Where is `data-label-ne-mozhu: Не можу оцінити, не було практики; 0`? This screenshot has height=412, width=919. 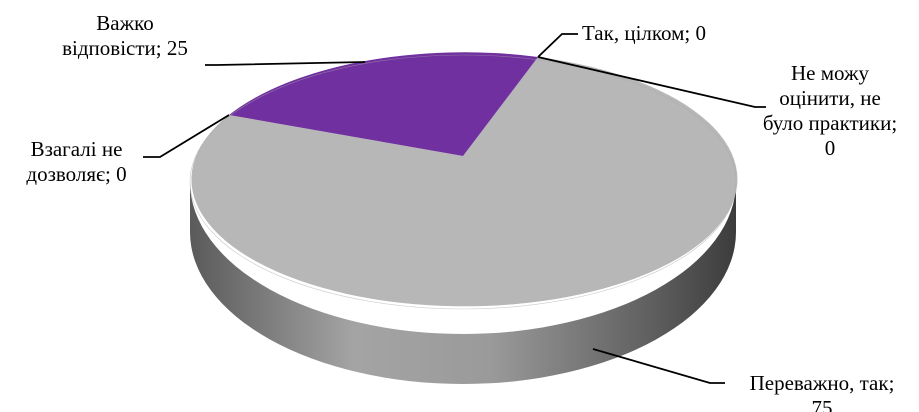 data-label-ne-mozhu: Не можу оцінити, не було практики; 0 is located at coordinates (830, 111).